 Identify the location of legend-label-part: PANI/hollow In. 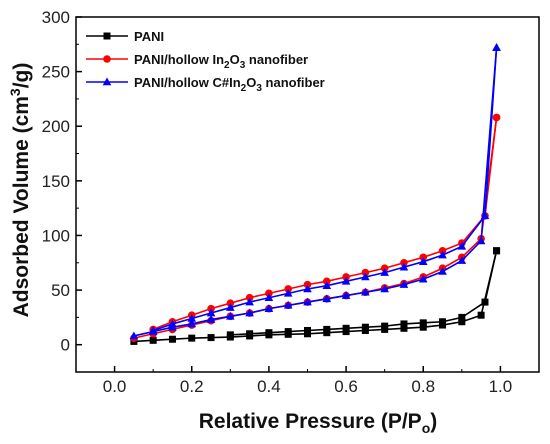
(179, 59).